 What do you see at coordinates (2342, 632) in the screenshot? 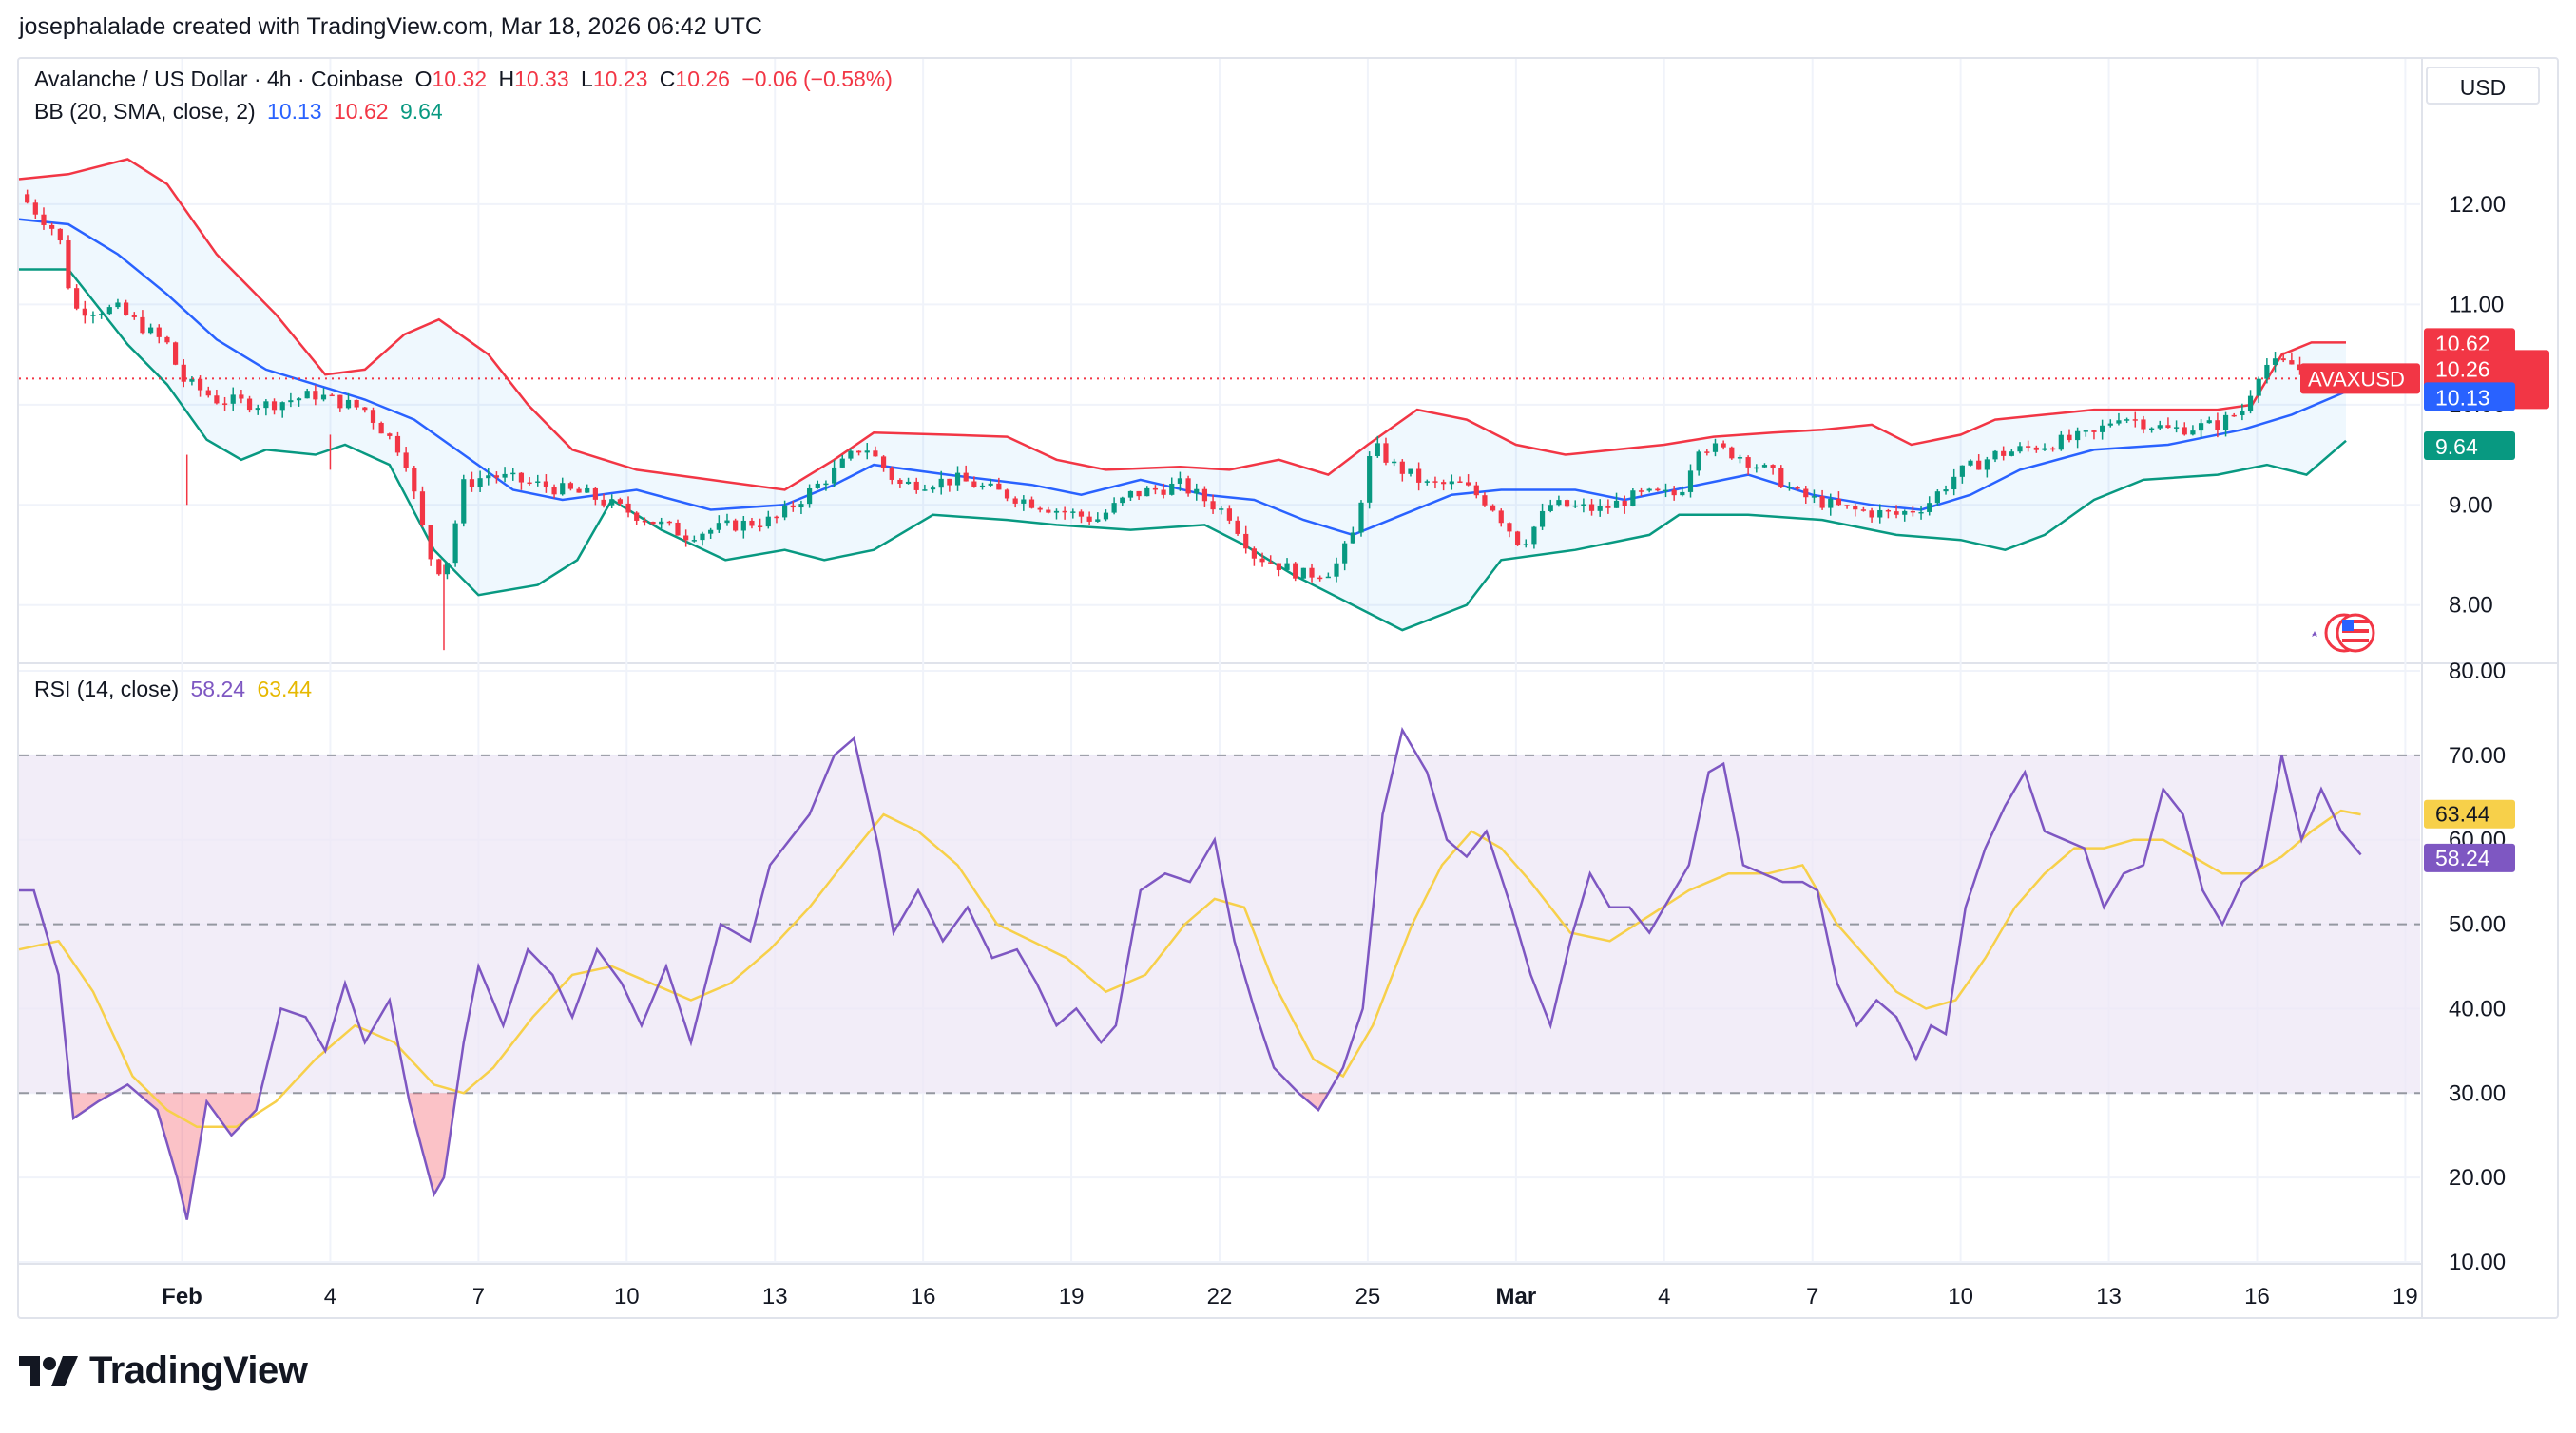
I see `us-flag-icon` at bounding box center [2342, 632].